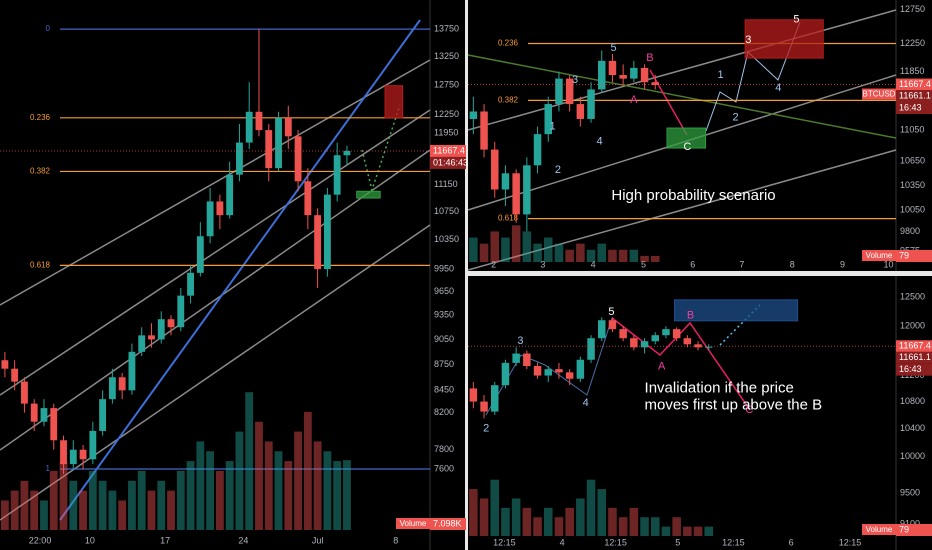 This screenshot has width=932, height=550. Describe the element at coordinates (40, 540) in the screenshot. I see `x-tick-label: 22:00` at that location.